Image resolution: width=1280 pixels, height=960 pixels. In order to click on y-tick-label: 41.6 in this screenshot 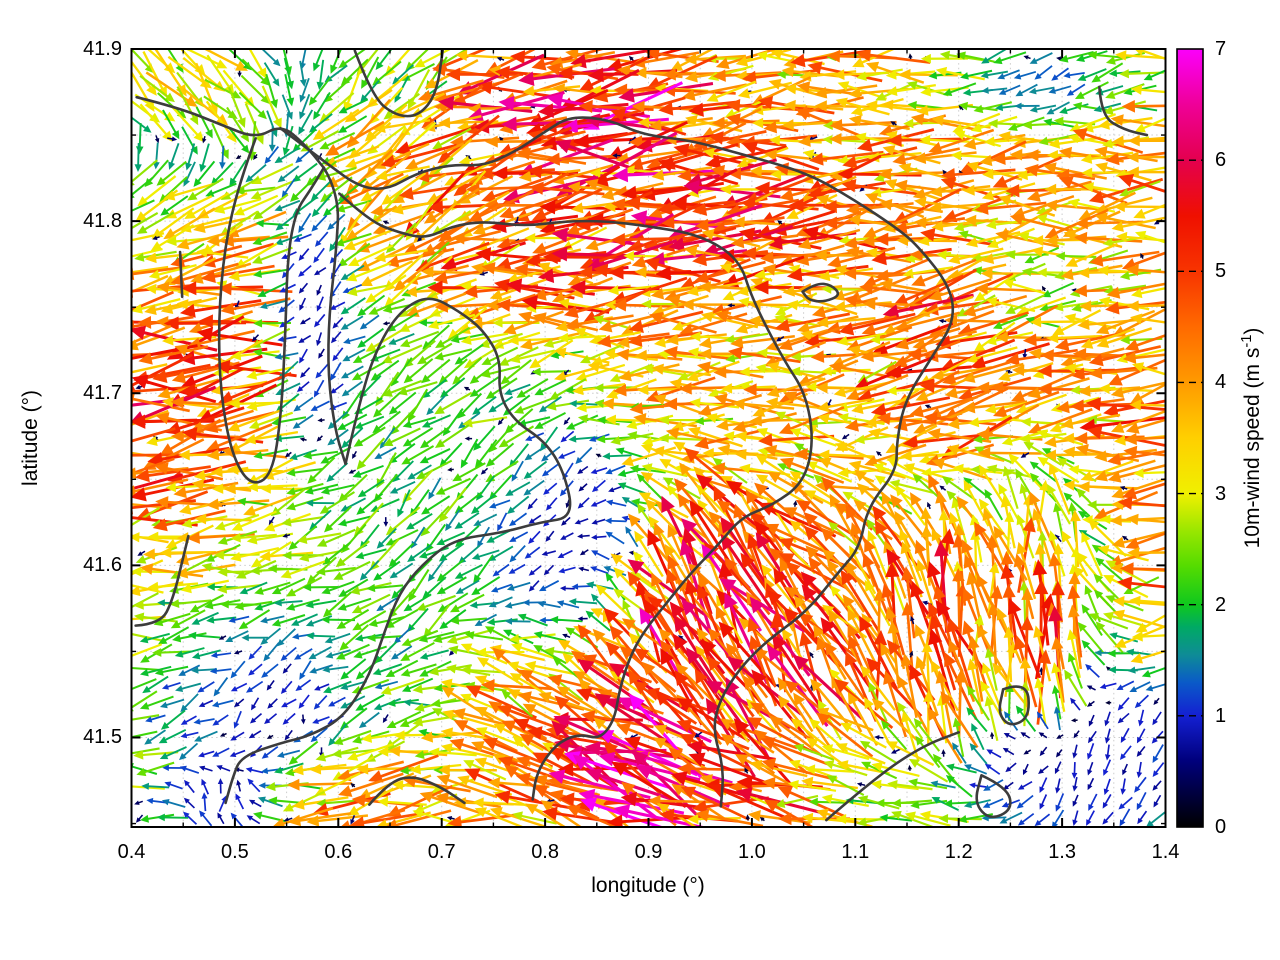, I will do `click(102, 565)`.